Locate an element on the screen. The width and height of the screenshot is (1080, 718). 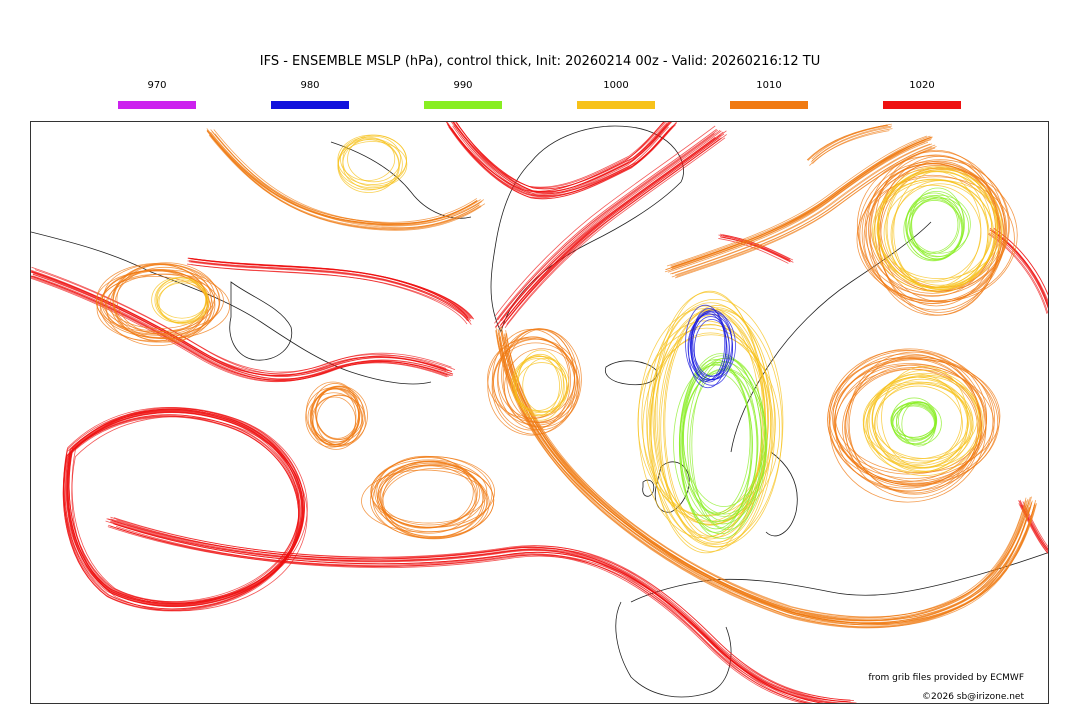
legend-label: 990 is located at coordinates (463, 85).